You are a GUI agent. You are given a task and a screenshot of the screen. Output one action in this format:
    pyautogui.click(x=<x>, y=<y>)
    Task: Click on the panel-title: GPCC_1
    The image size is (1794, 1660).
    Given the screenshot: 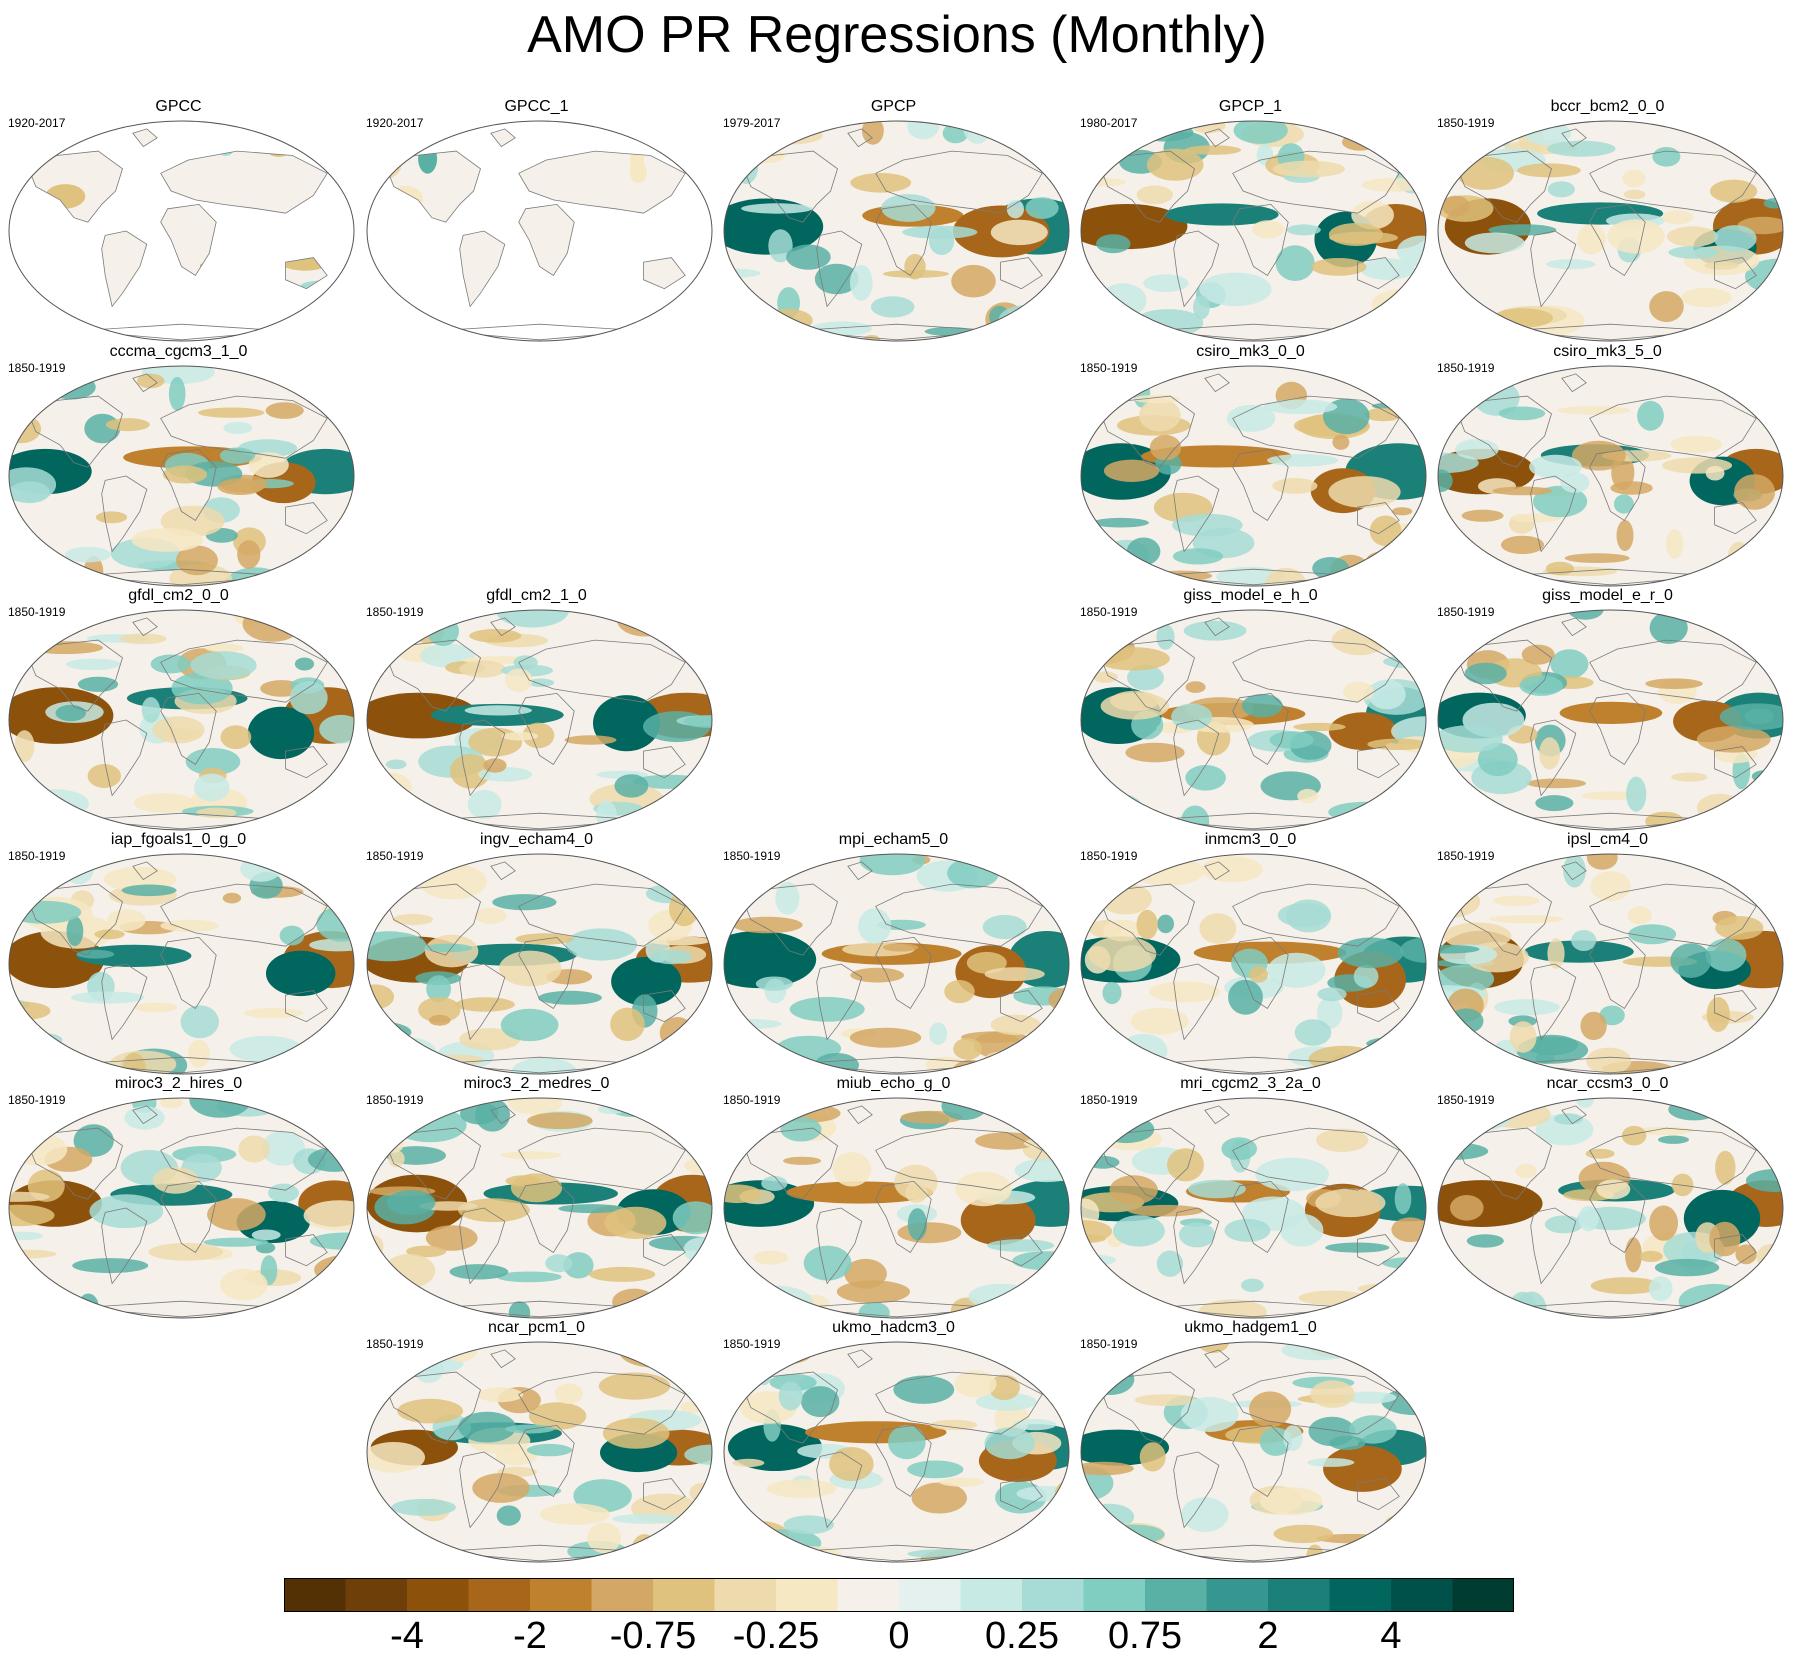 What is the action you would take?
    pyautogui.click(x=536, y=106)
    